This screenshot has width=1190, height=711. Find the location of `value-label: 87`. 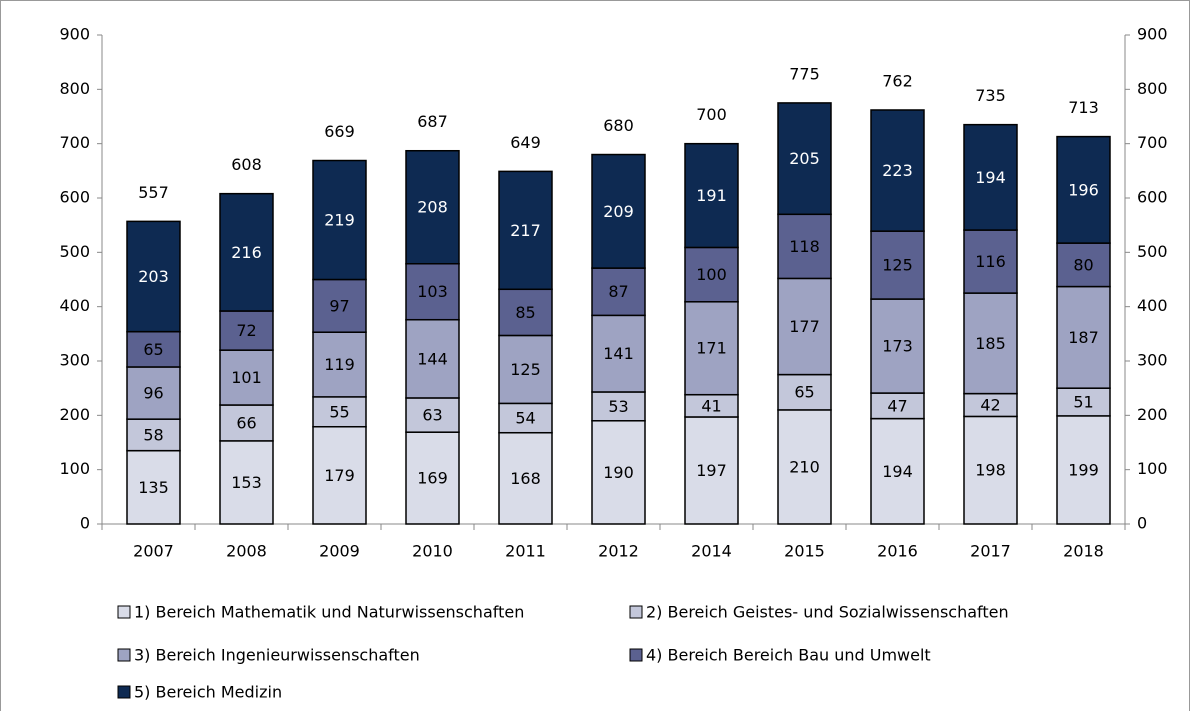

value-label: 87 is located at coordinates (618, 291).